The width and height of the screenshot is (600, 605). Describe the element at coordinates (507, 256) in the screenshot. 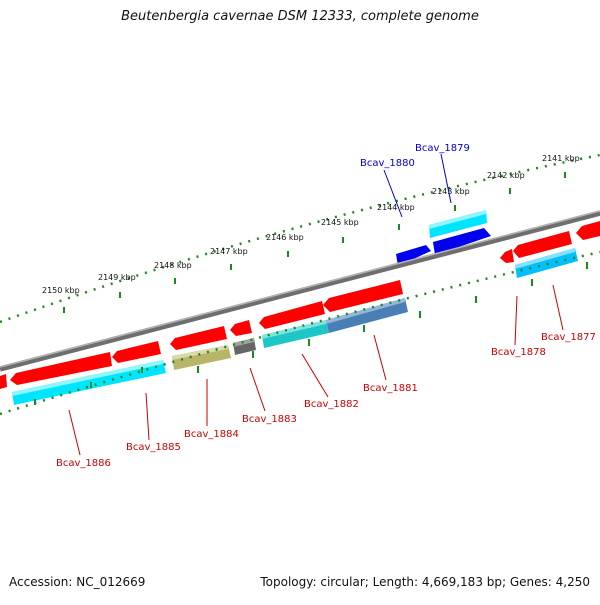

I see `gene-bcav-1878-arrow` at that location.